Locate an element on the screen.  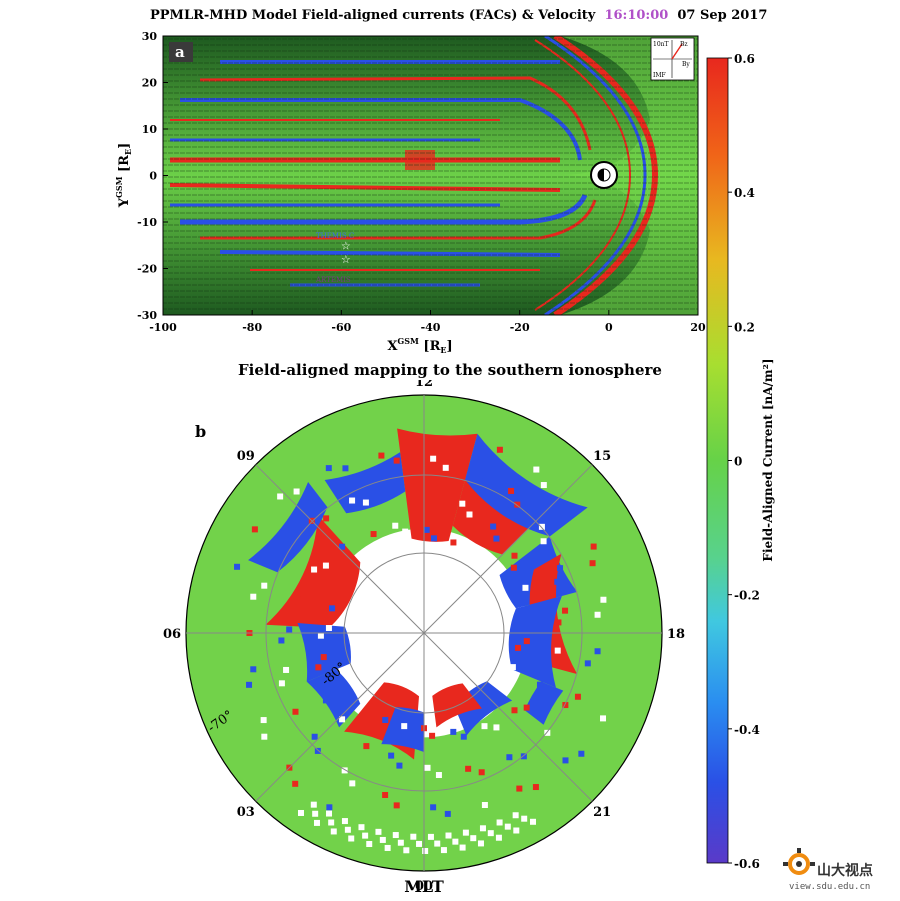
y-tick-label: 0 is located at coordinates (153, 176).